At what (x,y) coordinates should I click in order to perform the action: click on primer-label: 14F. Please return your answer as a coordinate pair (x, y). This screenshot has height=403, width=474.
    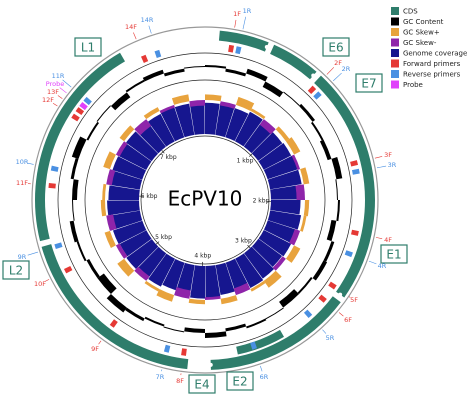
    Looking at the image, I should click on (131, 27).